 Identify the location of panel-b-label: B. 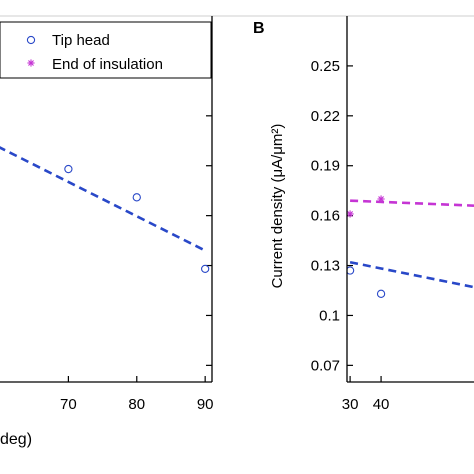
(259, 28).